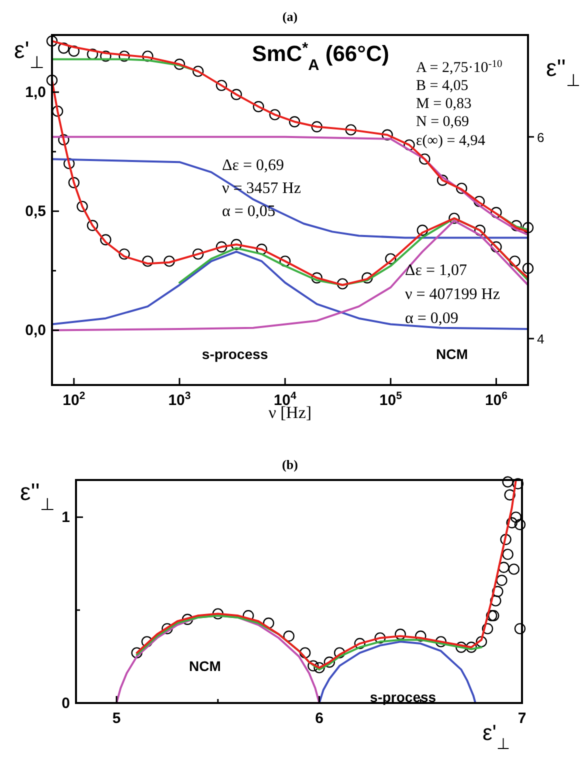 The height and width of the screenshot is (759, 587). I want to click on x-tick-label: 10$^{3}$, so click(179, 399).